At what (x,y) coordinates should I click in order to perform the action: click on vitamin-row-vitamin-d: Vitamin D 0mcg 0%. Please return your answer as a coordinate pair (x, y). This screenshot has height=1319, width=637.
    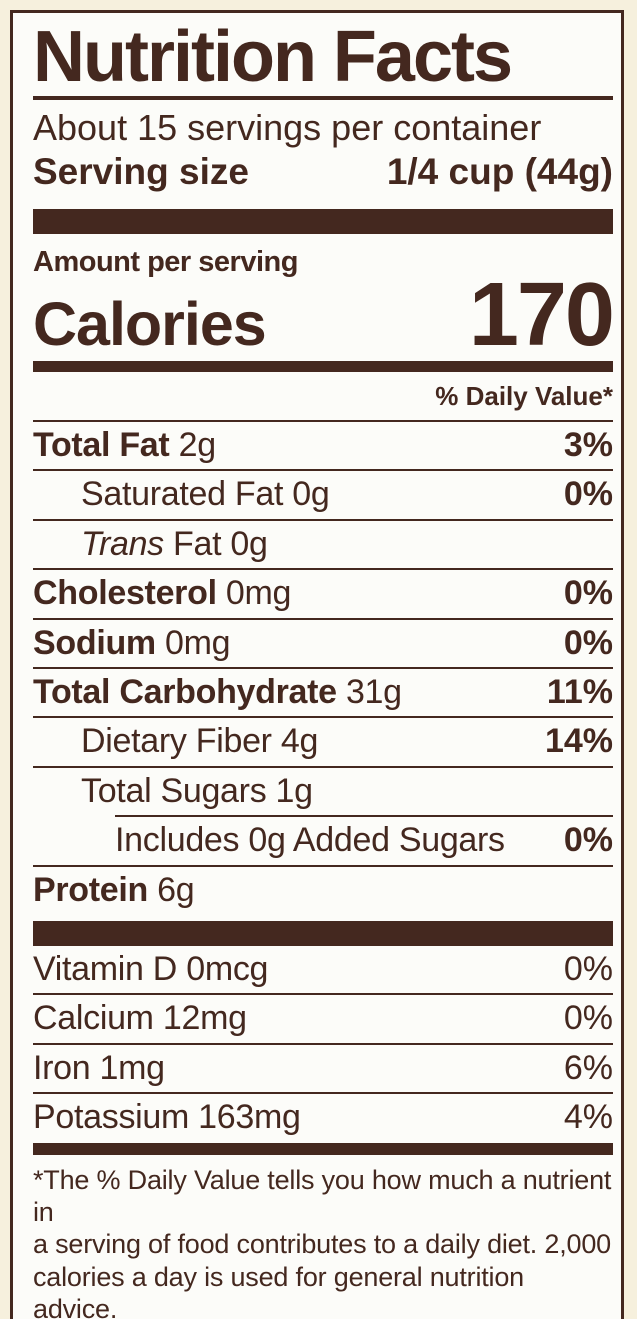
    Looking at the image, I should click on (323, 969).